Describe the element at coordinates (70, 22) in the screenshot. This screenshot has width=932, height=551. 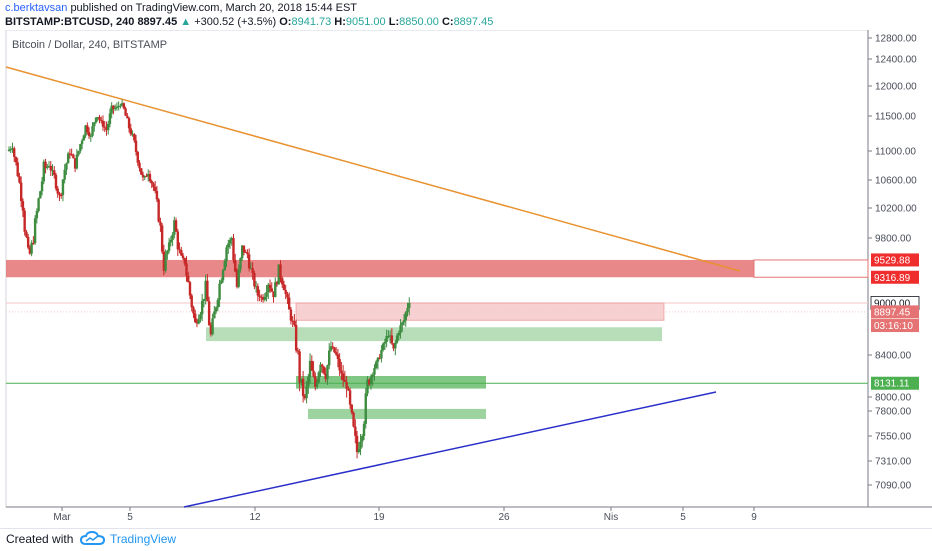
I see `symbol-label: BITSTAMP:BTCUSD, 240` at that location.